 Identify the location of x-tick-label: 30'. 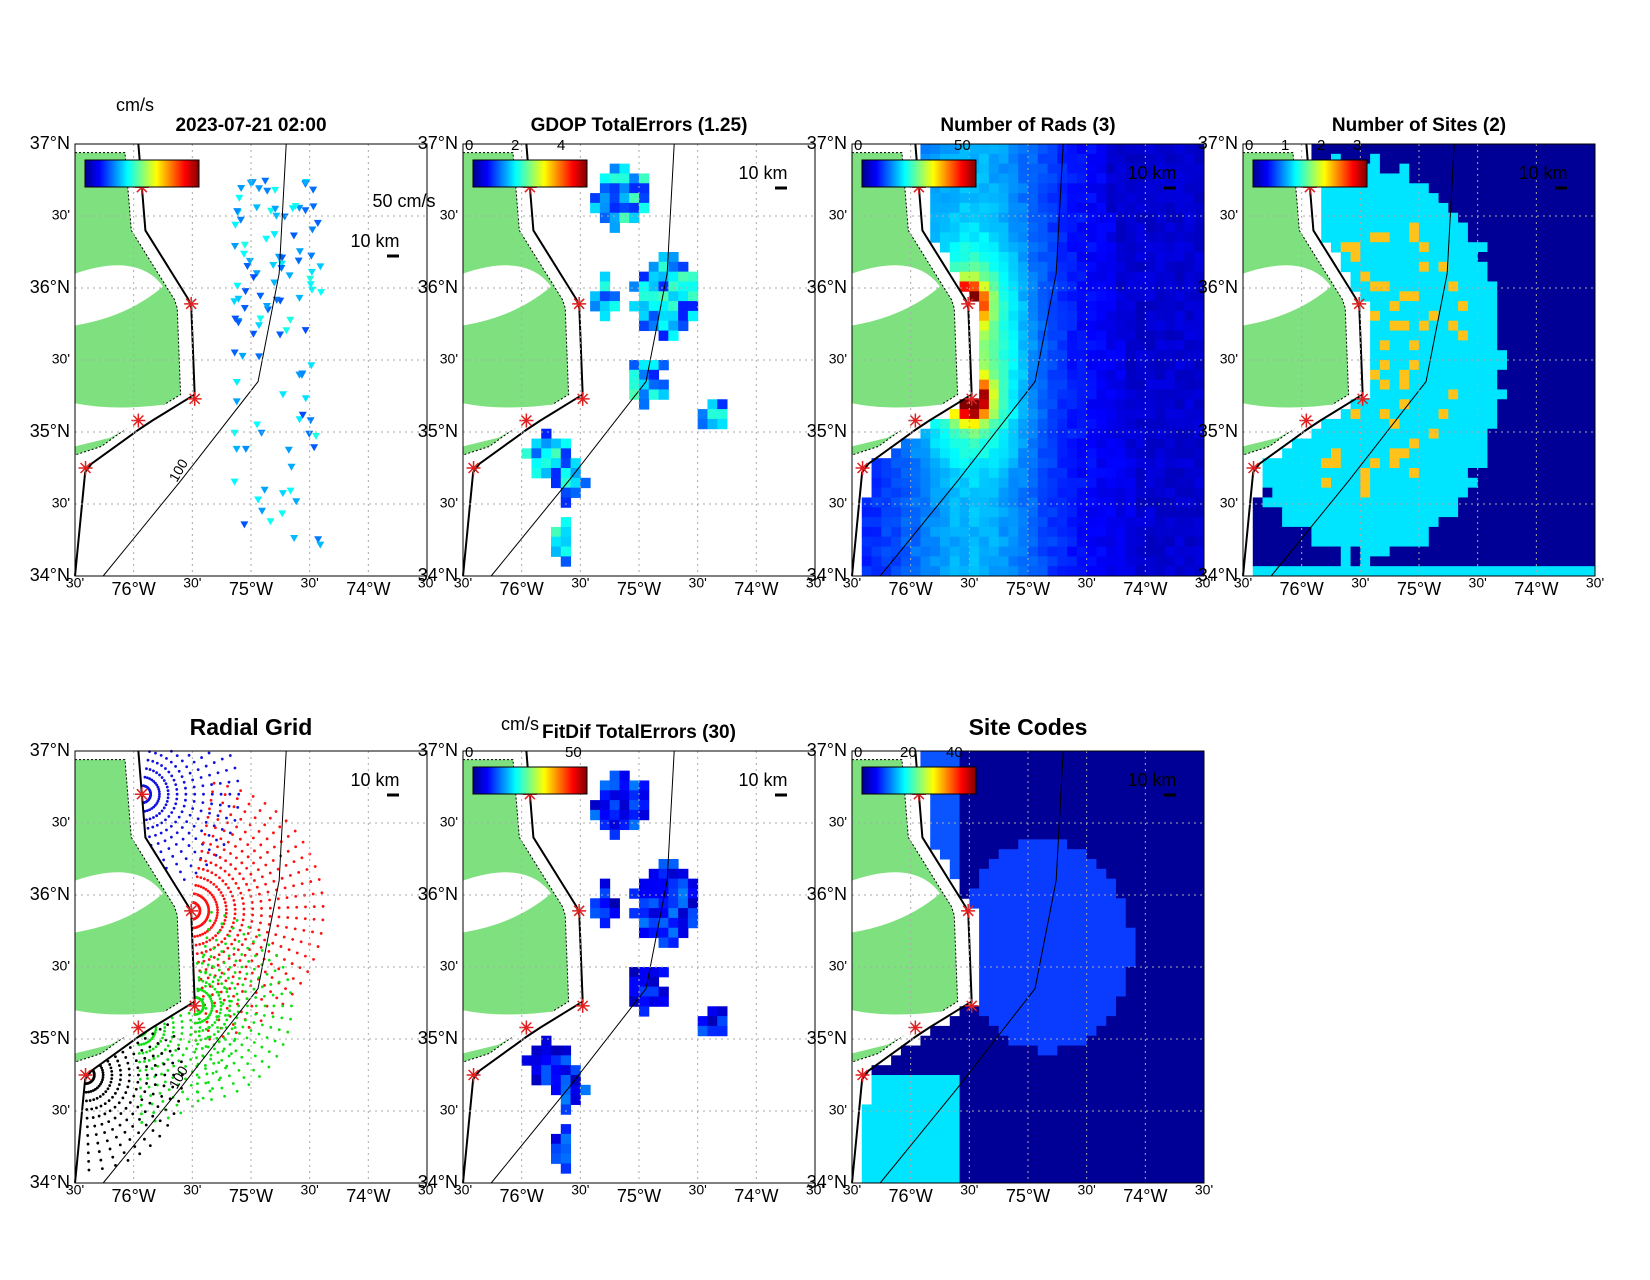
(310, 1190).